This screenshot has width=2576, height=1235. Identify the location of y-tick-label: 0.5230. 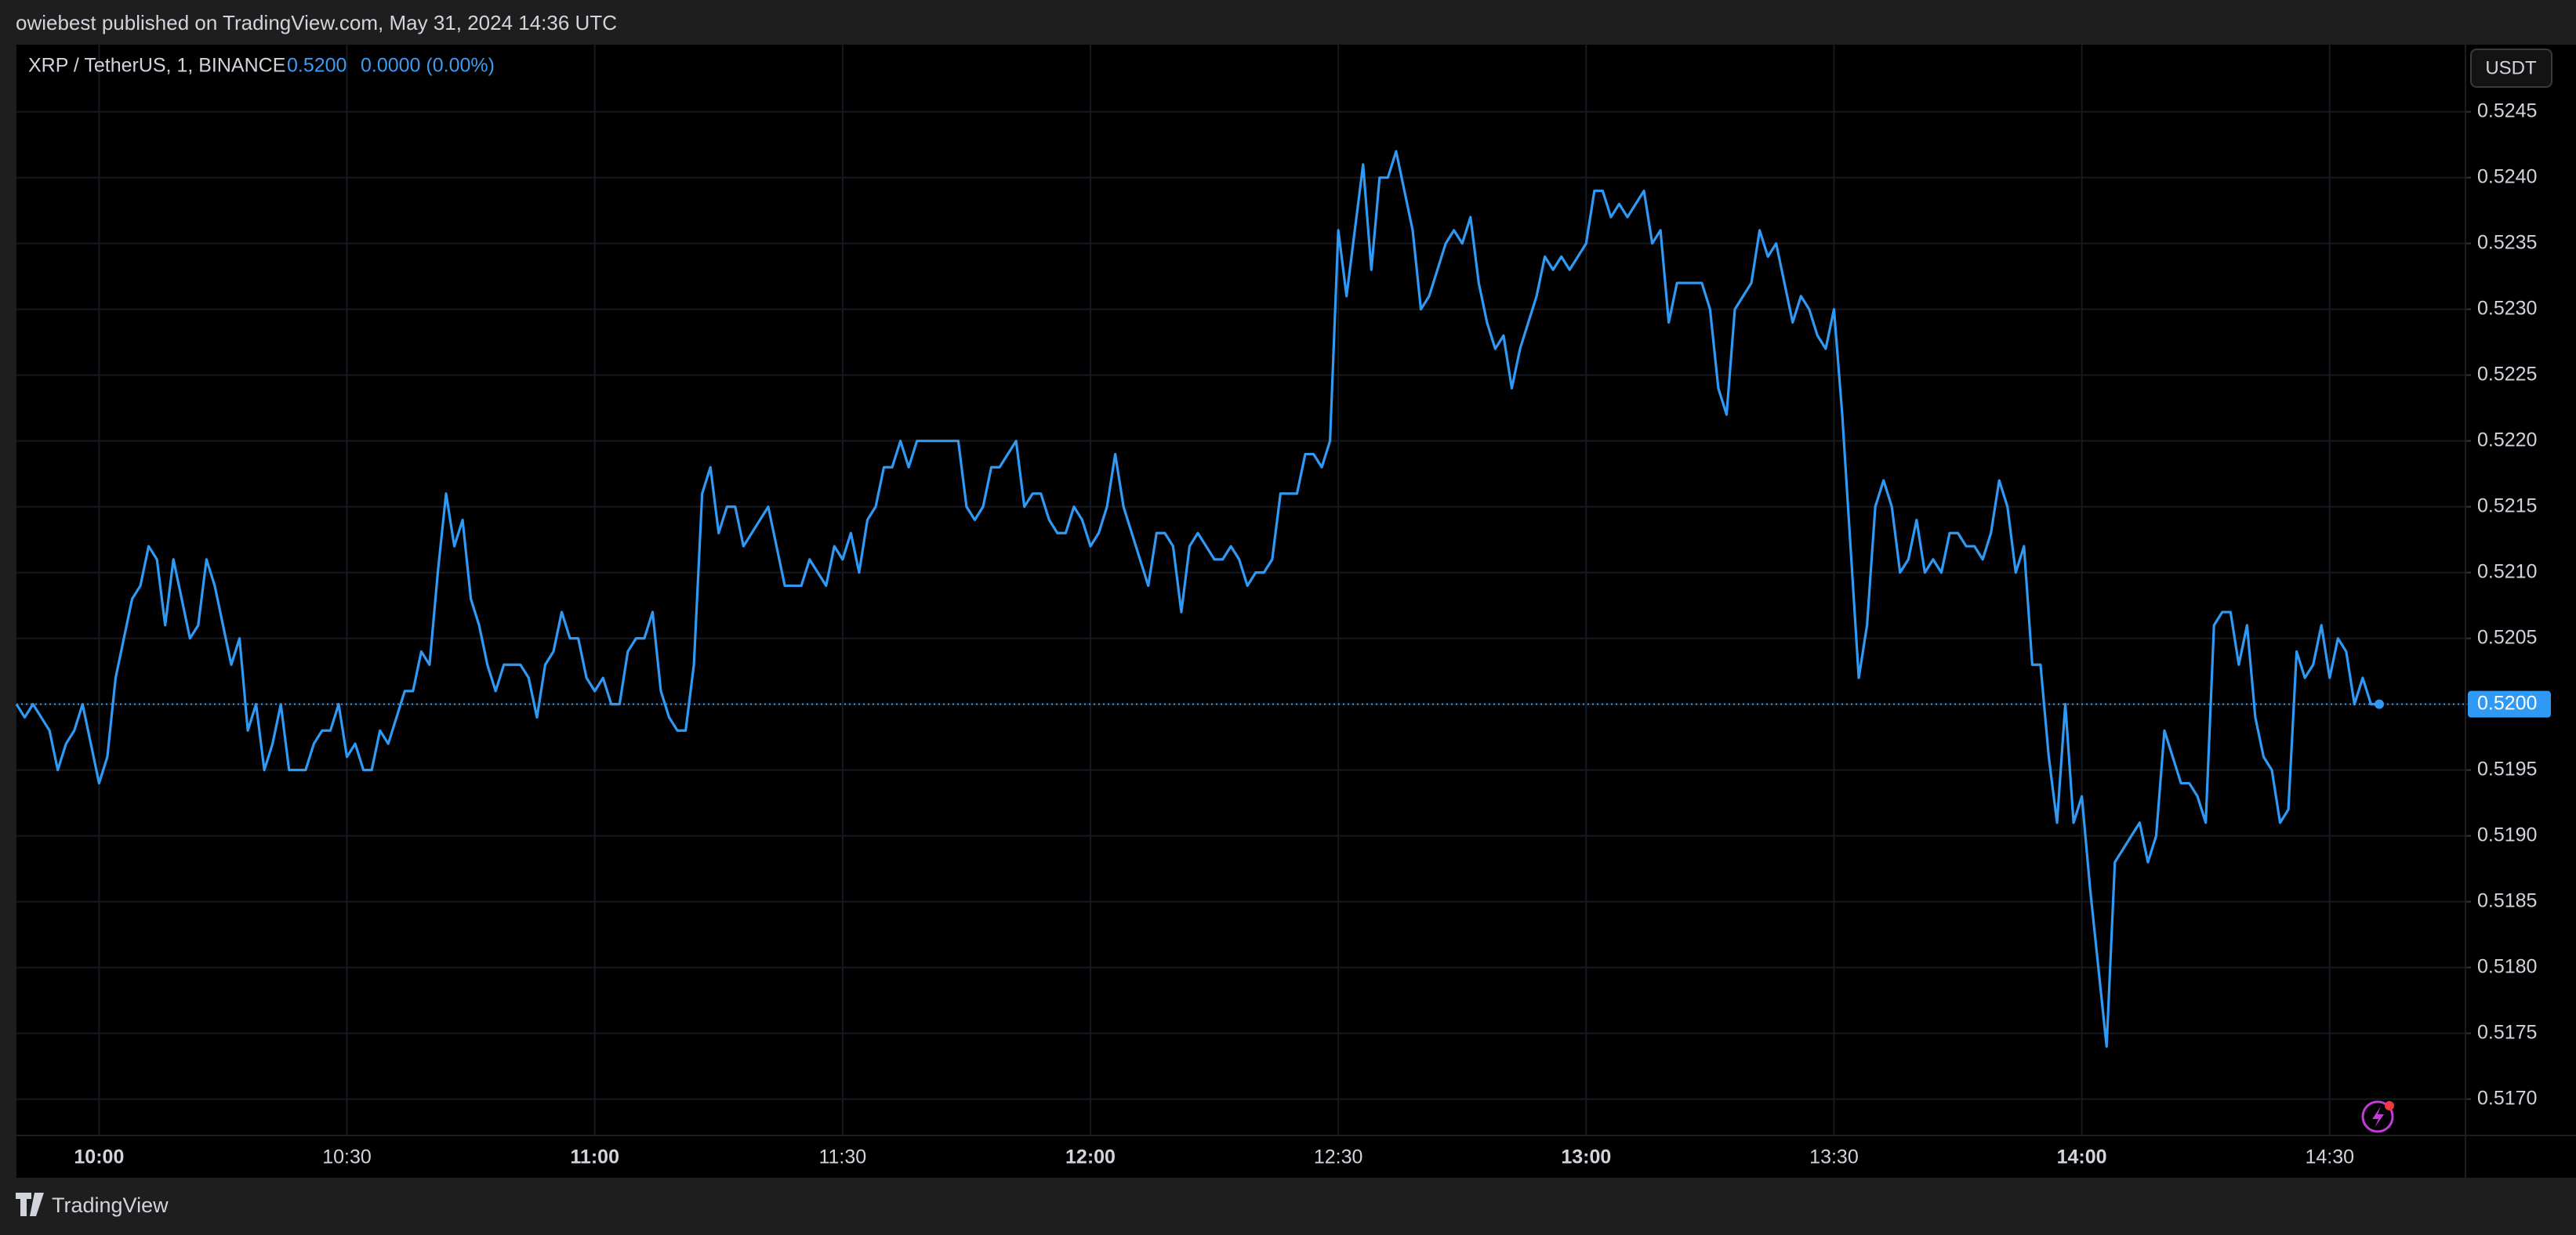
(2507, 308).